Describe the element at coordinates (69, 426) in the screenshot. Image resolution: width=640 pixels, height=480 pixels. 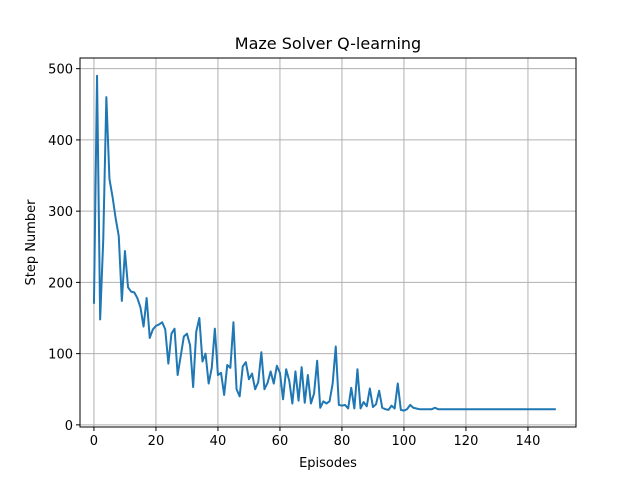
I see `y-tick-label: 0` at that location.